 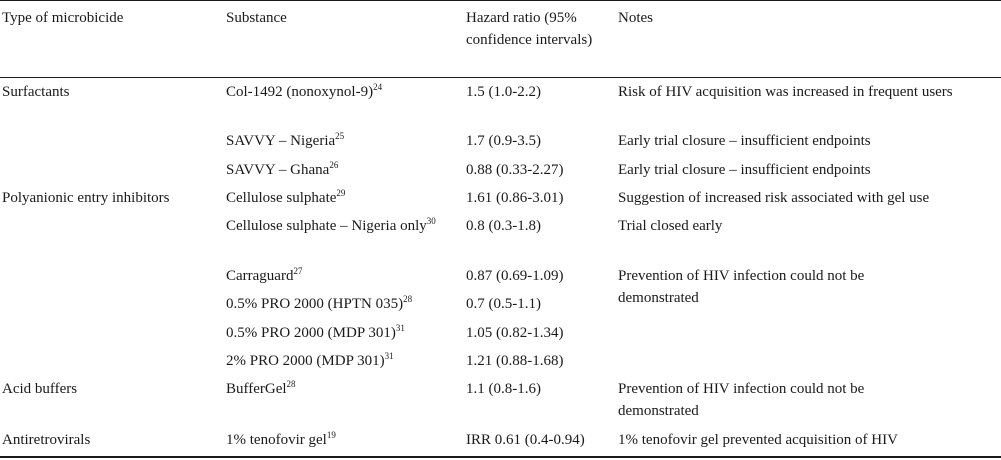 What do you see at coordinates (315, 332) in the screenshot?
I see `row-7-substance: 0.5% PRO 2000 (MDP 301)31` at bounding box center [315, 332].